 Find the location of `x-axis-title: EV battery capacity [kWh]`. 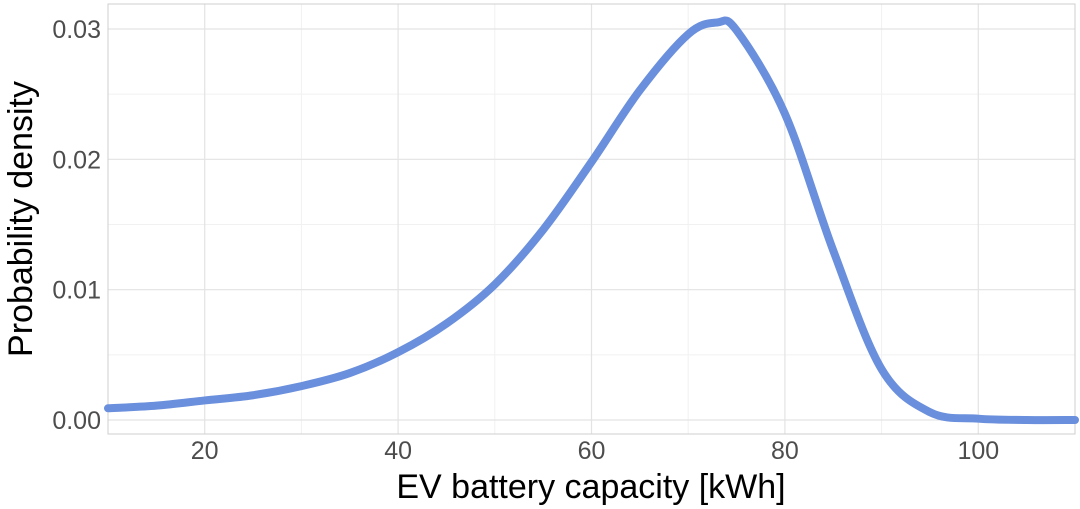

x-axis-title: EV battery capacity [kWh] is located at coordinates (590, 487).